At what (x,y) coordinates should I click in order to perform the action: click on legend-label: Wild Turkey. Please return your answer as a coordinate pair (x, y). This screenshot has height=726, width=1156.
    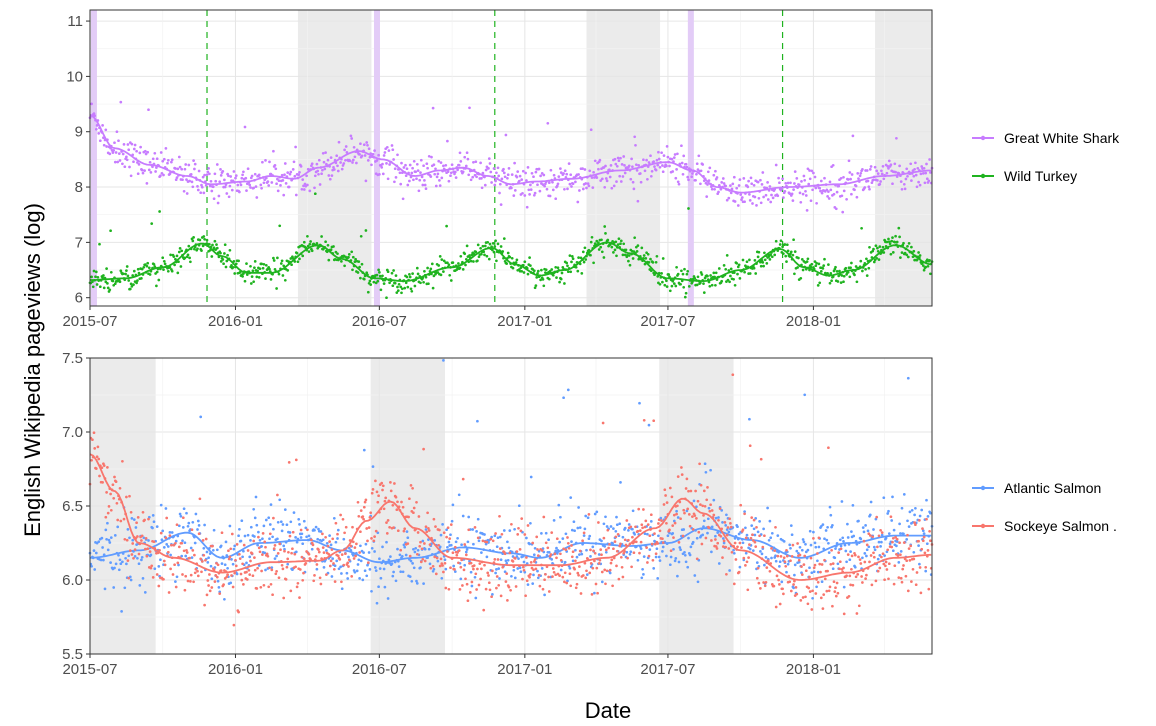
    Looking at the image, I should click on (1040, 176).